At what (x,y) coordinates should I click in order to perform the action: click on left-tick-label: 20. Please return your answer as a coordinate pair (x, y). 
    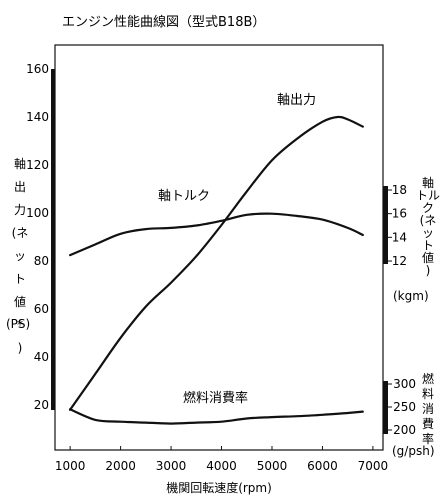
    Looking at the image, I should click on (41, 405).